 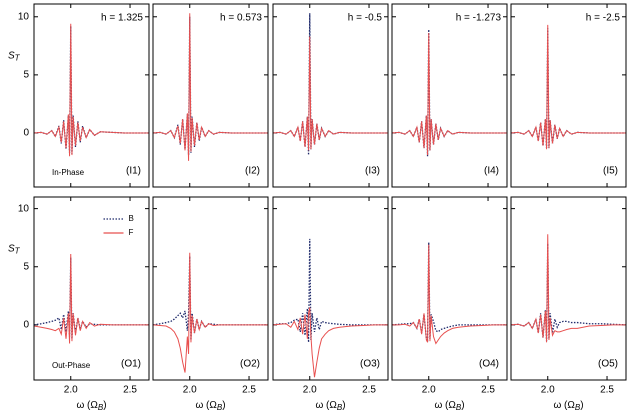 What do you see at coordinates (491, 171) in the screenshot?
I see `panel-label: (I4)` at bounding box center [491, 171].